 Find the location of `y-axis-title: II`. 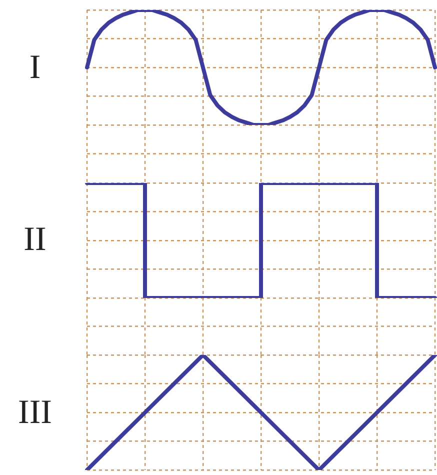

y-axis-title: II is located at coordinates (35, 239).